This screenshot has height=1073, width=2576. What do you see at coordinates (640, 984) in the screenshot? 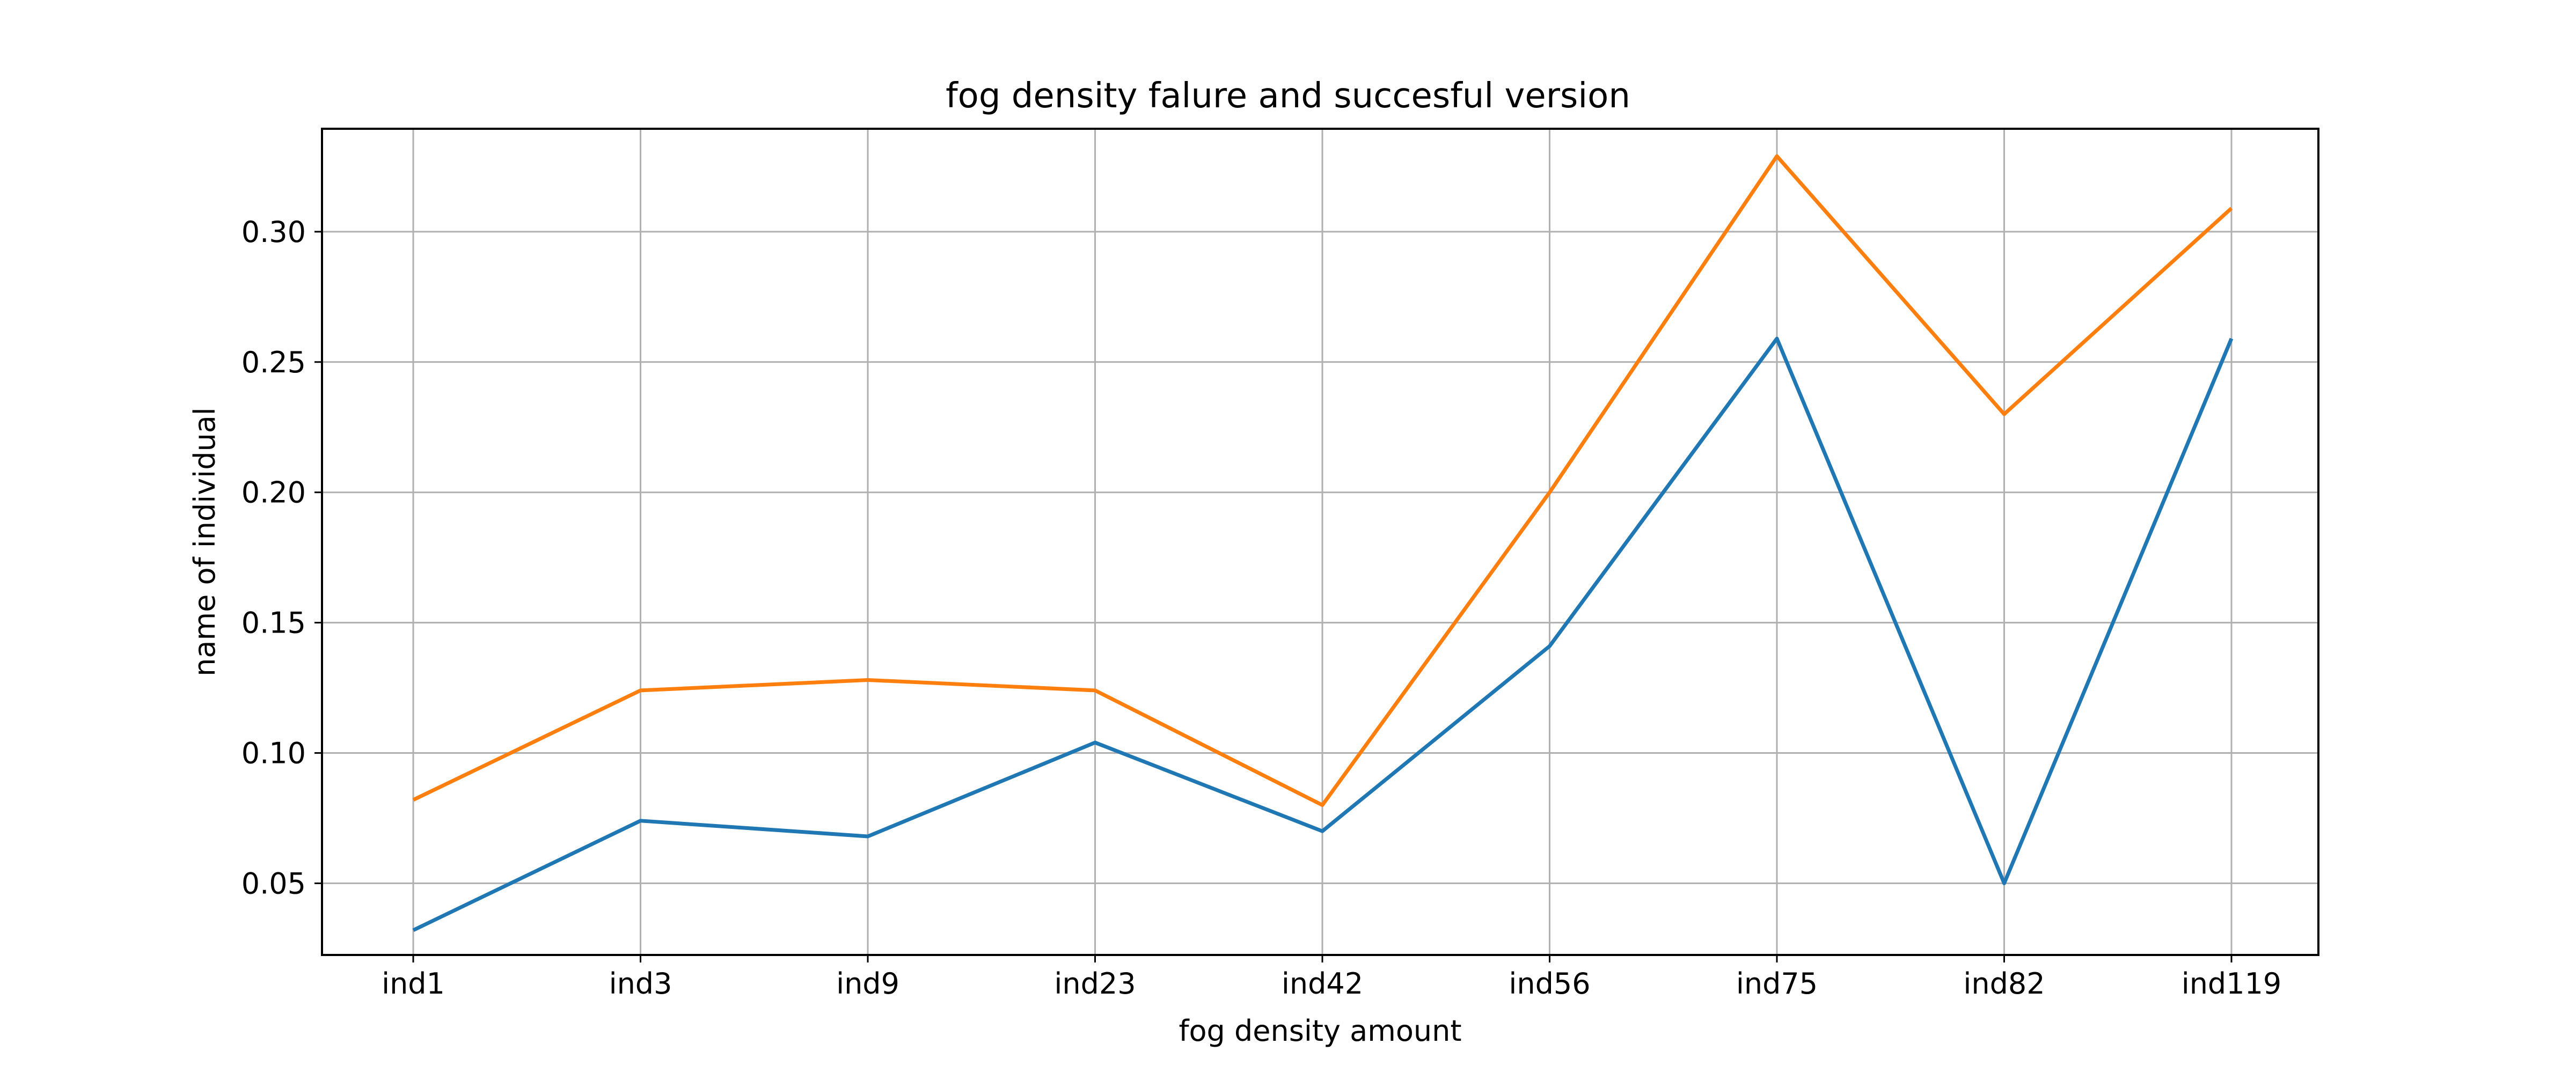
I see `x-tick-label: ind3` at bounding box center [640, 984].